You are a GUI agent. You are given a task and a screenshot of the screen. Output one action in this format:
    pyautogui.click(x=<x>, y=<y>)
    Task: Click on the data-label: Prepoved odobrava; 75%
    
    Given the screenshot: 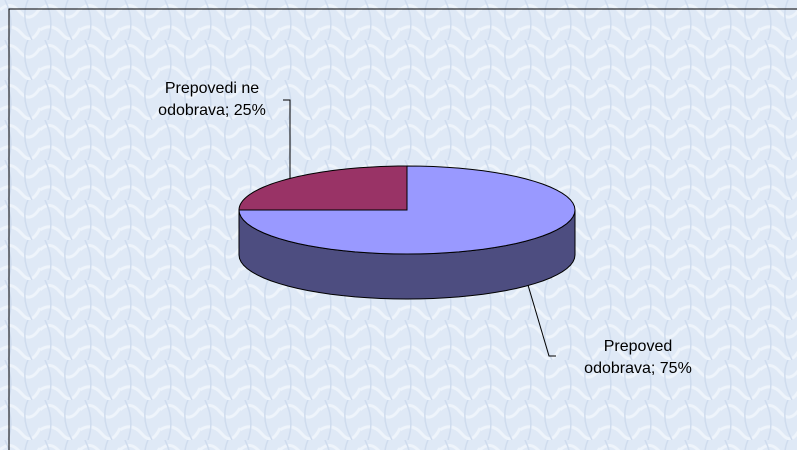 What is the action you would take?
    pyautogui.click(x=638, y=357)
    